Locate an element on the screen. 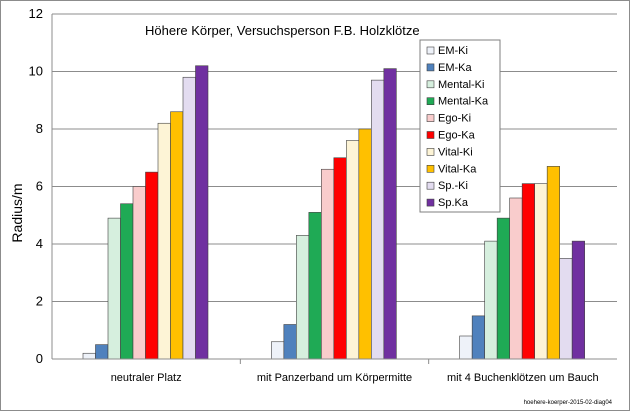  legend-label: Sp.Ka is located at coordinates (453, 203).